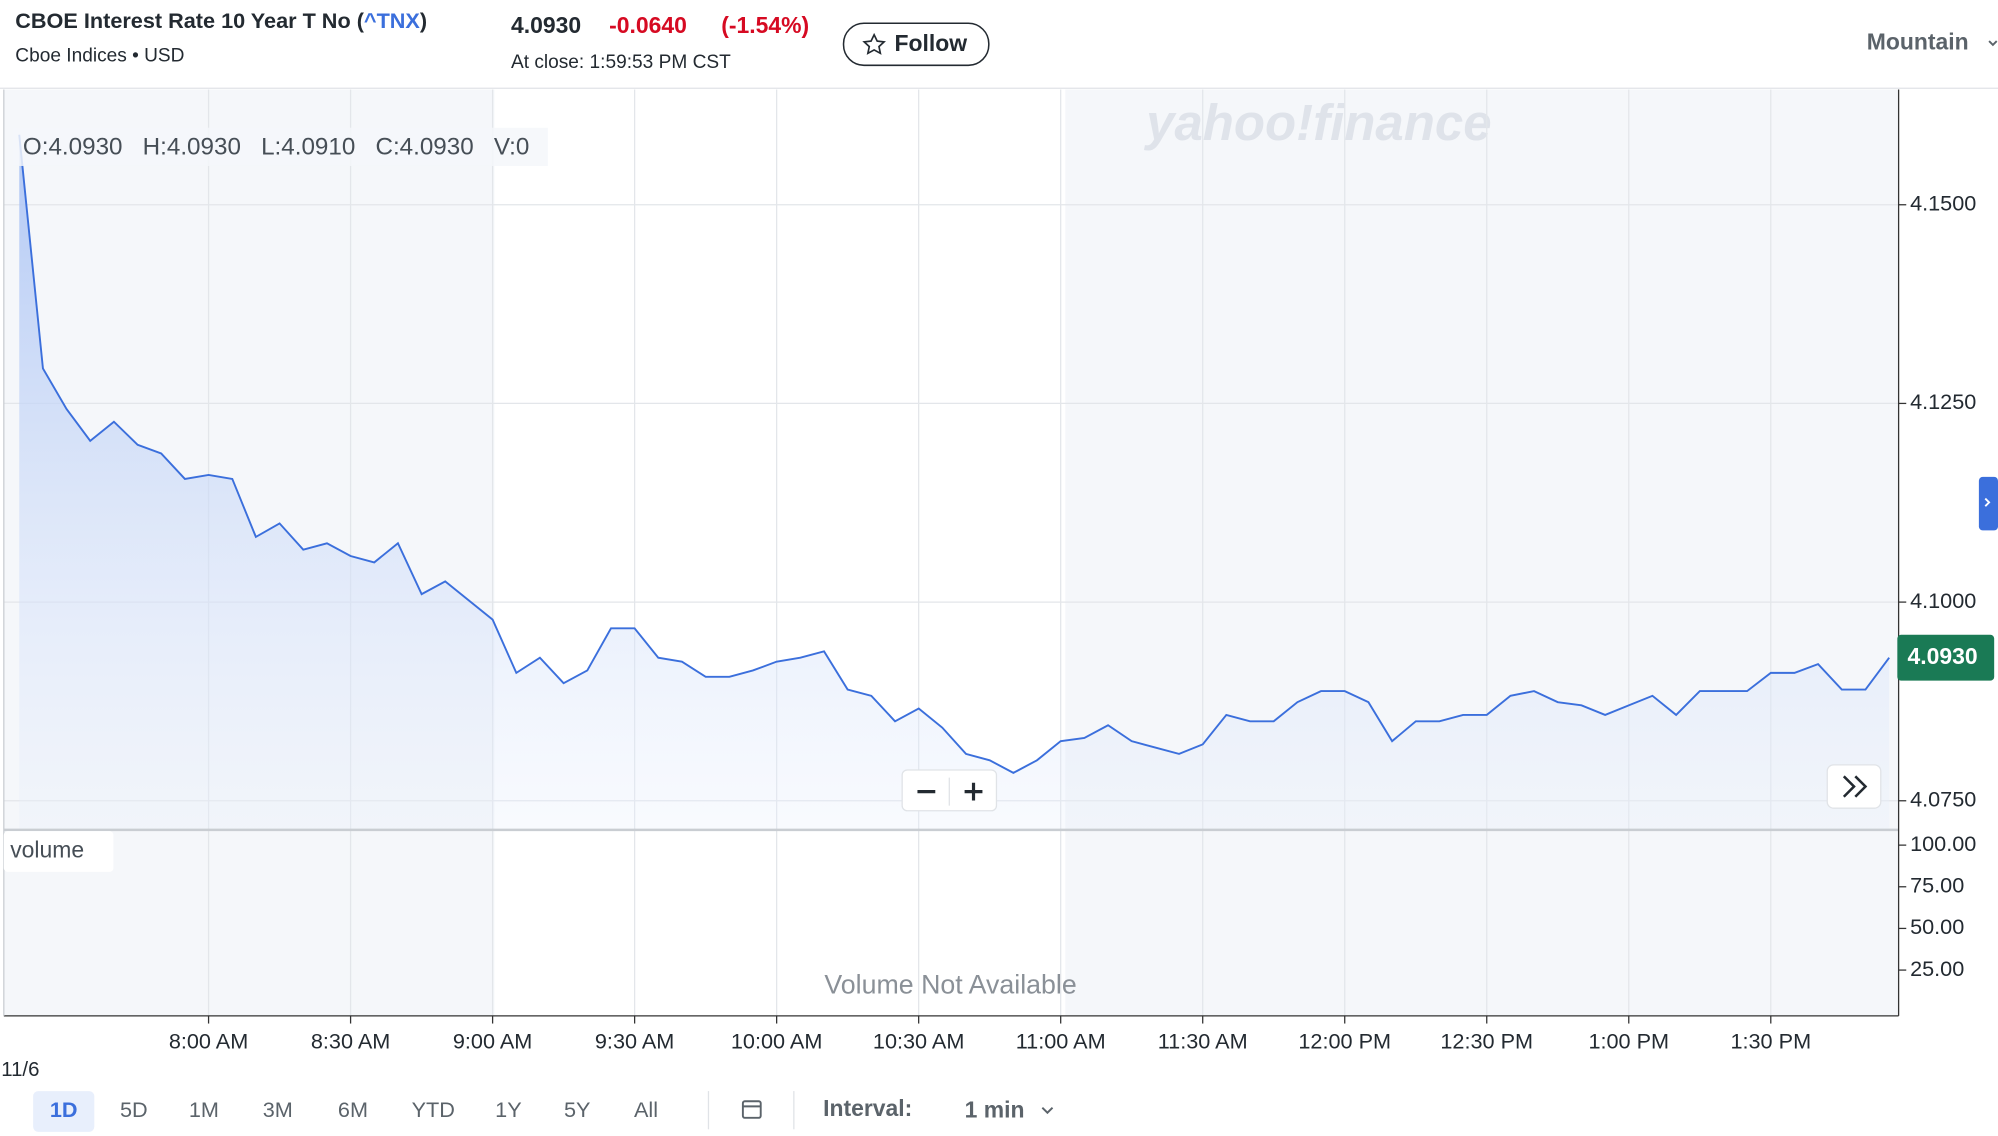 The width and height of the screenshot is (1998, 1136). What do you see at coordinates (621, 62) in the screenshot?
I see `close-time: At close: 1:59:53 PM CST` at bounding box center [621, 62].